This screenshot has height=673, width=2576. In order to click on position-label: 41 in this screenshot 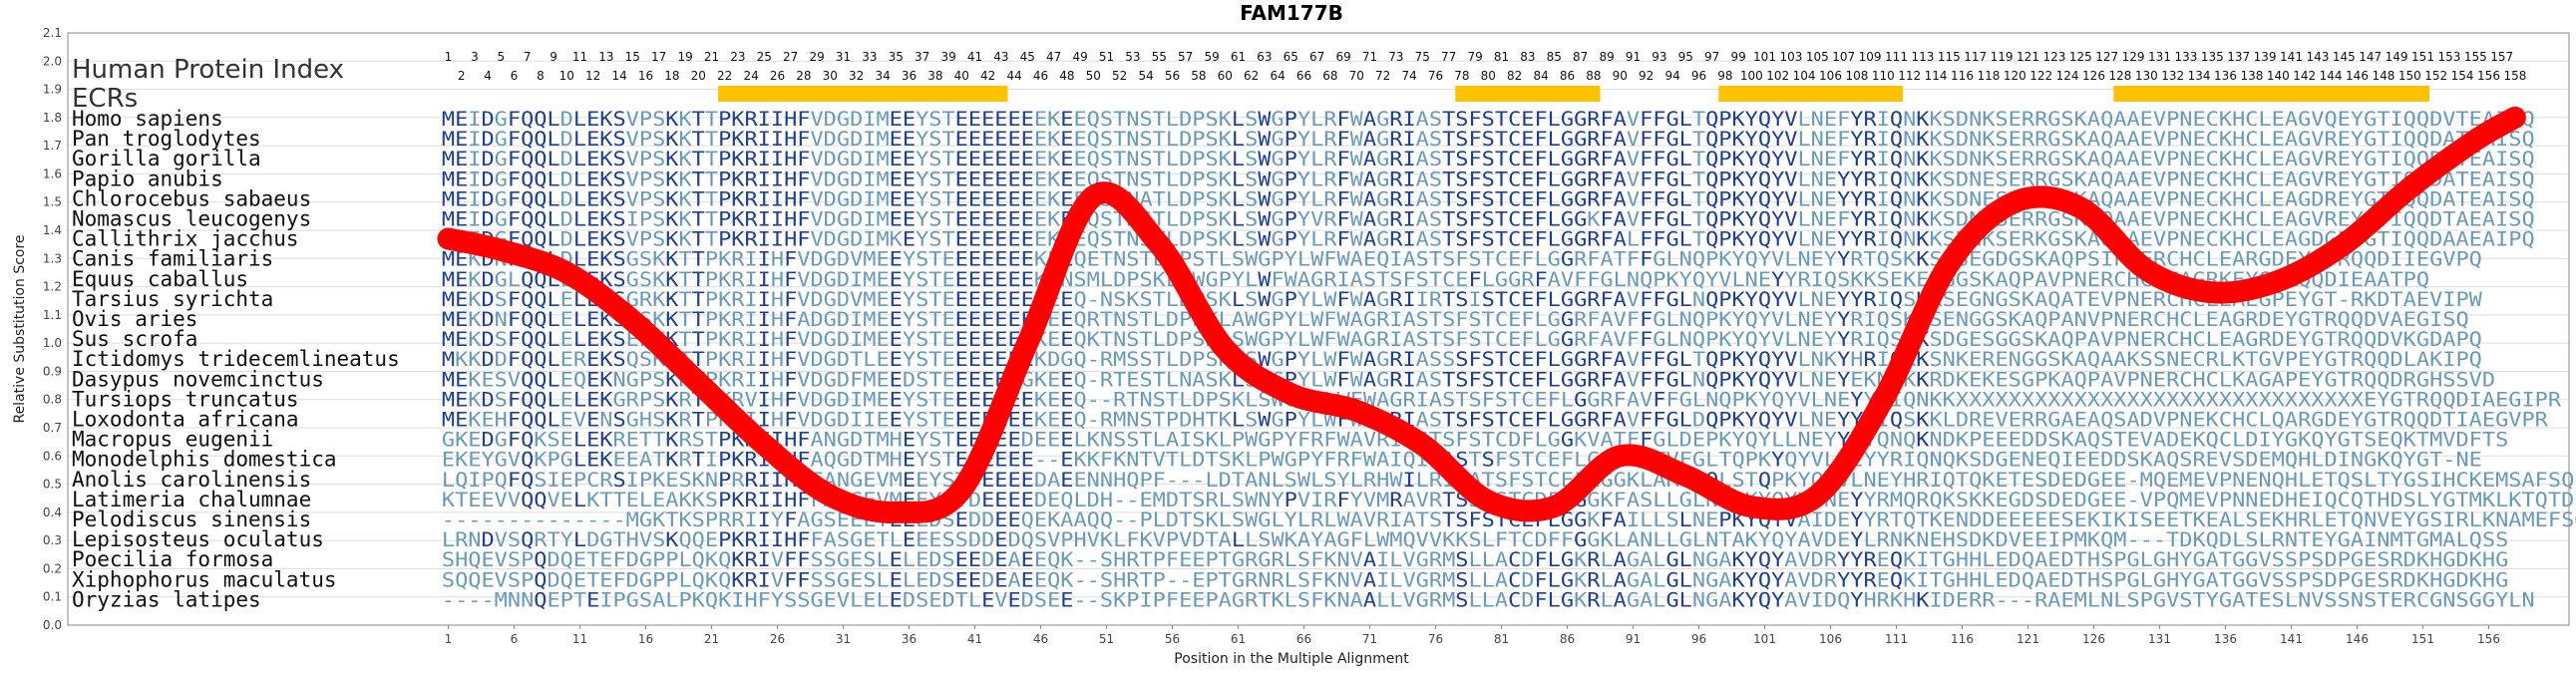, I will do `click(974, 57)`.